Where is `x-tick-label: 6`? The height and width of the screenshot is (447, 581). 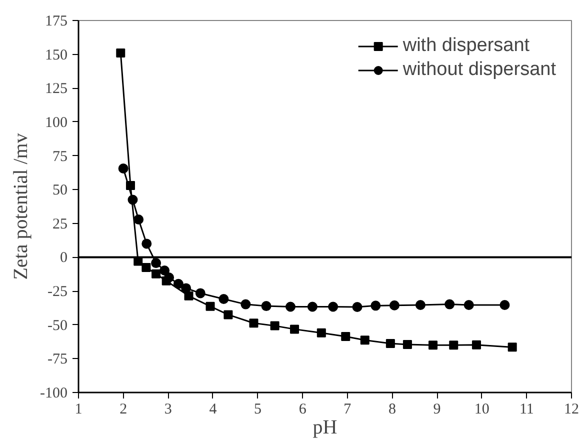
x-tick-label: 6 is located at coordinates (302, 410).